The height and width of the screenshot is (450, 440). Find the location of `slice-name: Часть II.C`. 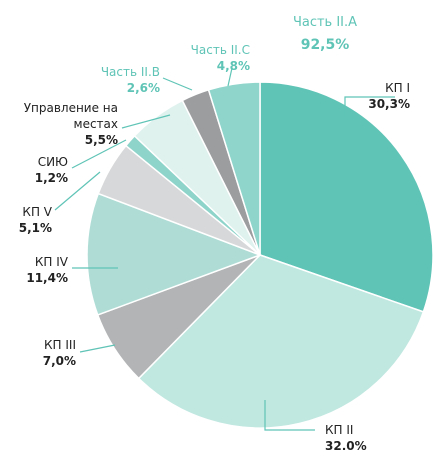

slice-name: Часть II.C is located at coordinates (220, 50).